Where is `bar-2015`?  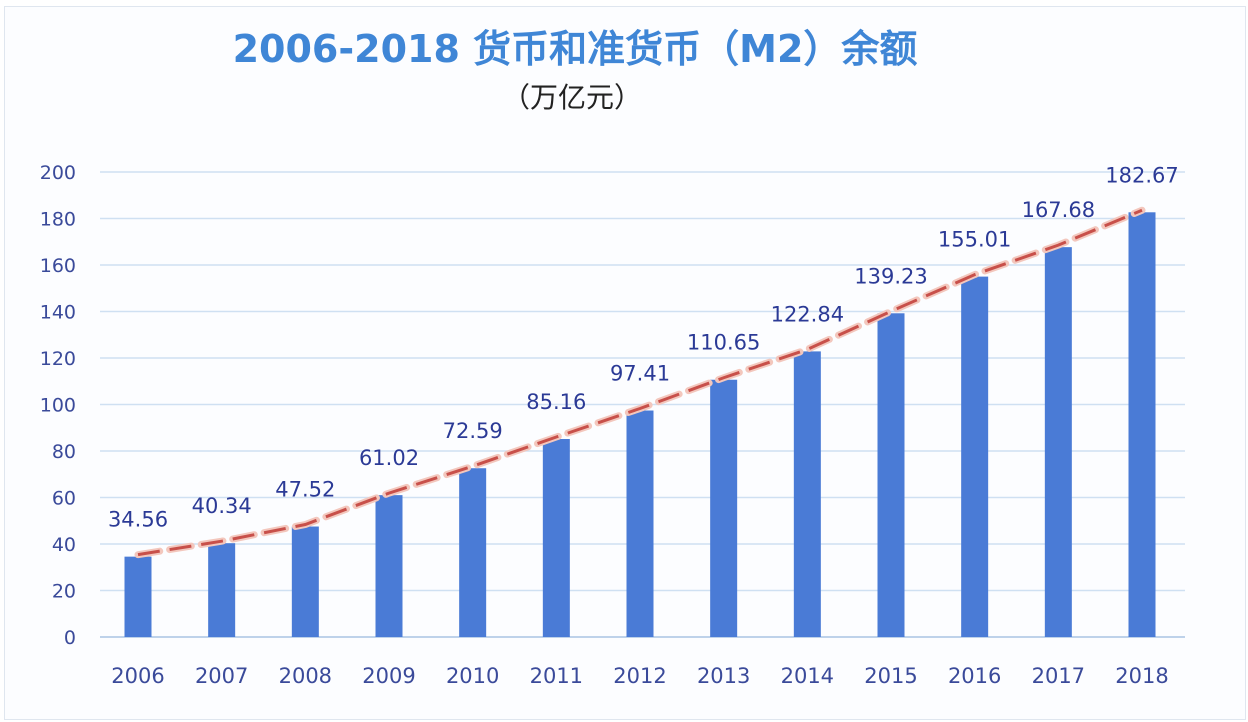
bar-2015 is located at coordinates (891, 475).